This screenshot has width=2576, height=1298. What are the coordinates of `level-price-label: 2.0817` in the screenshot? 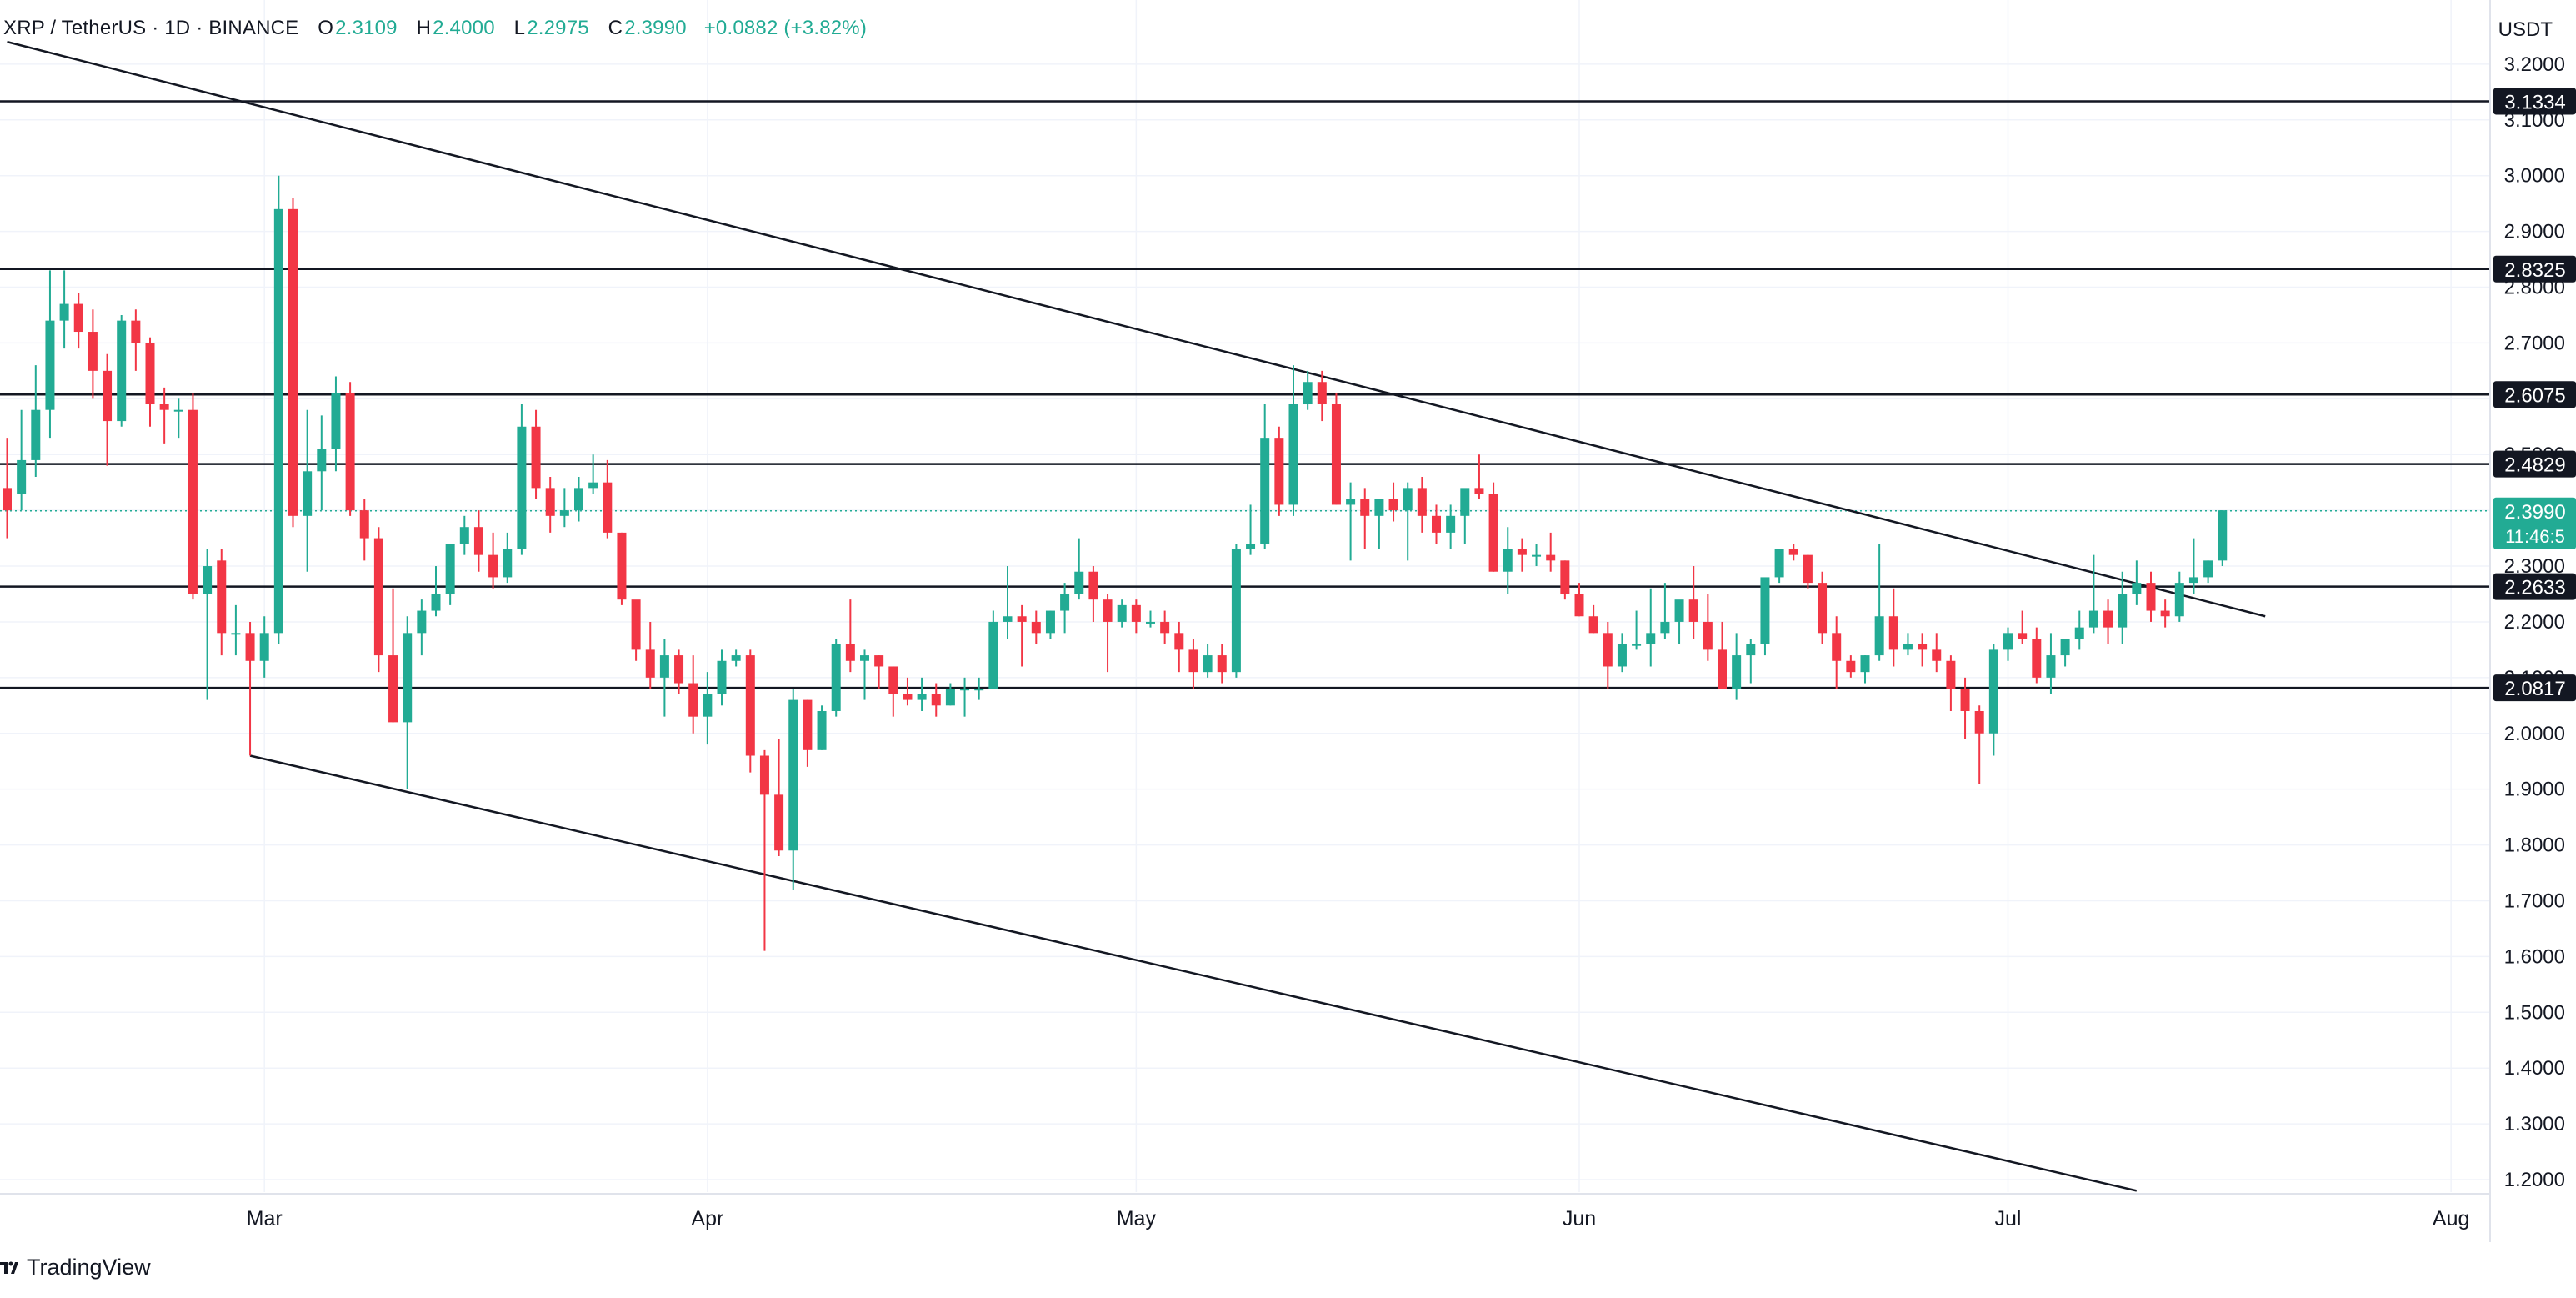 It's located at (2534, 688).